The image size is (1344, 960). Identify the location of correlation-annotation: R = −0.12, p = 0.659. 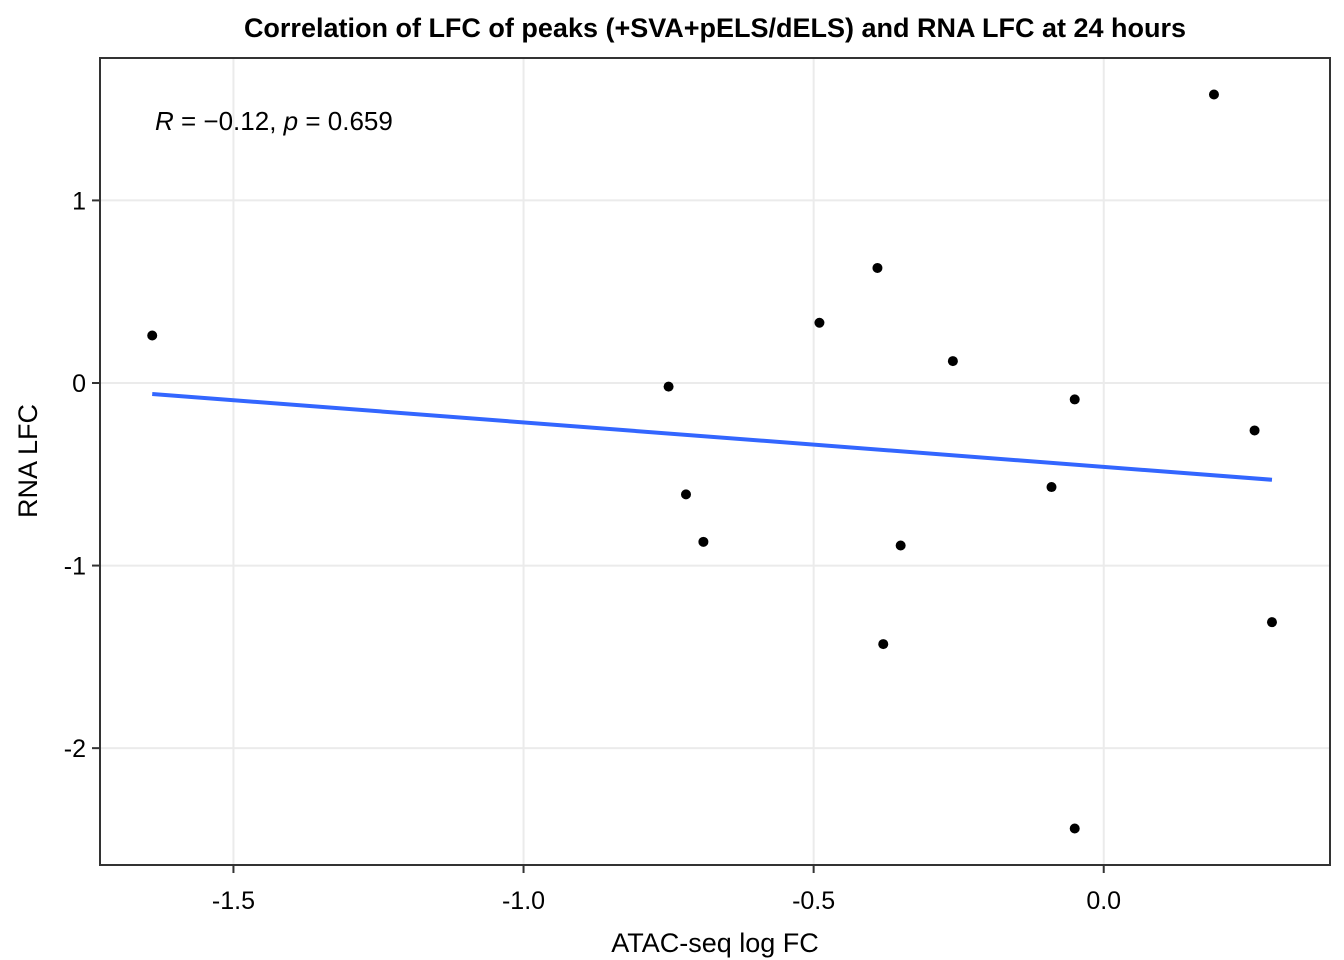
(274, 121).